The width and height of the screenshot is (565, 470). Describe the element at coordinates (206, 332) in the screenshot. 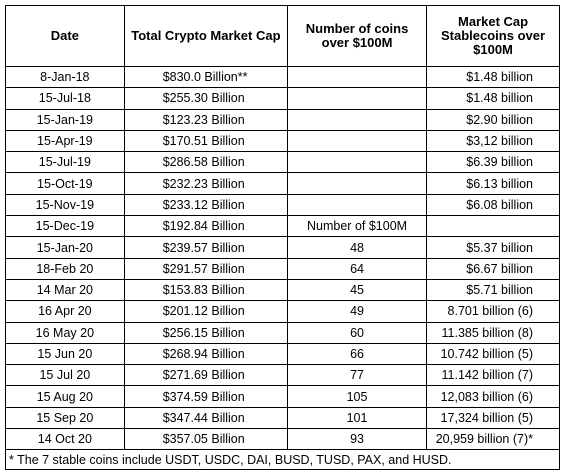

I see `table-cell: $256.15 Billion` at that location.